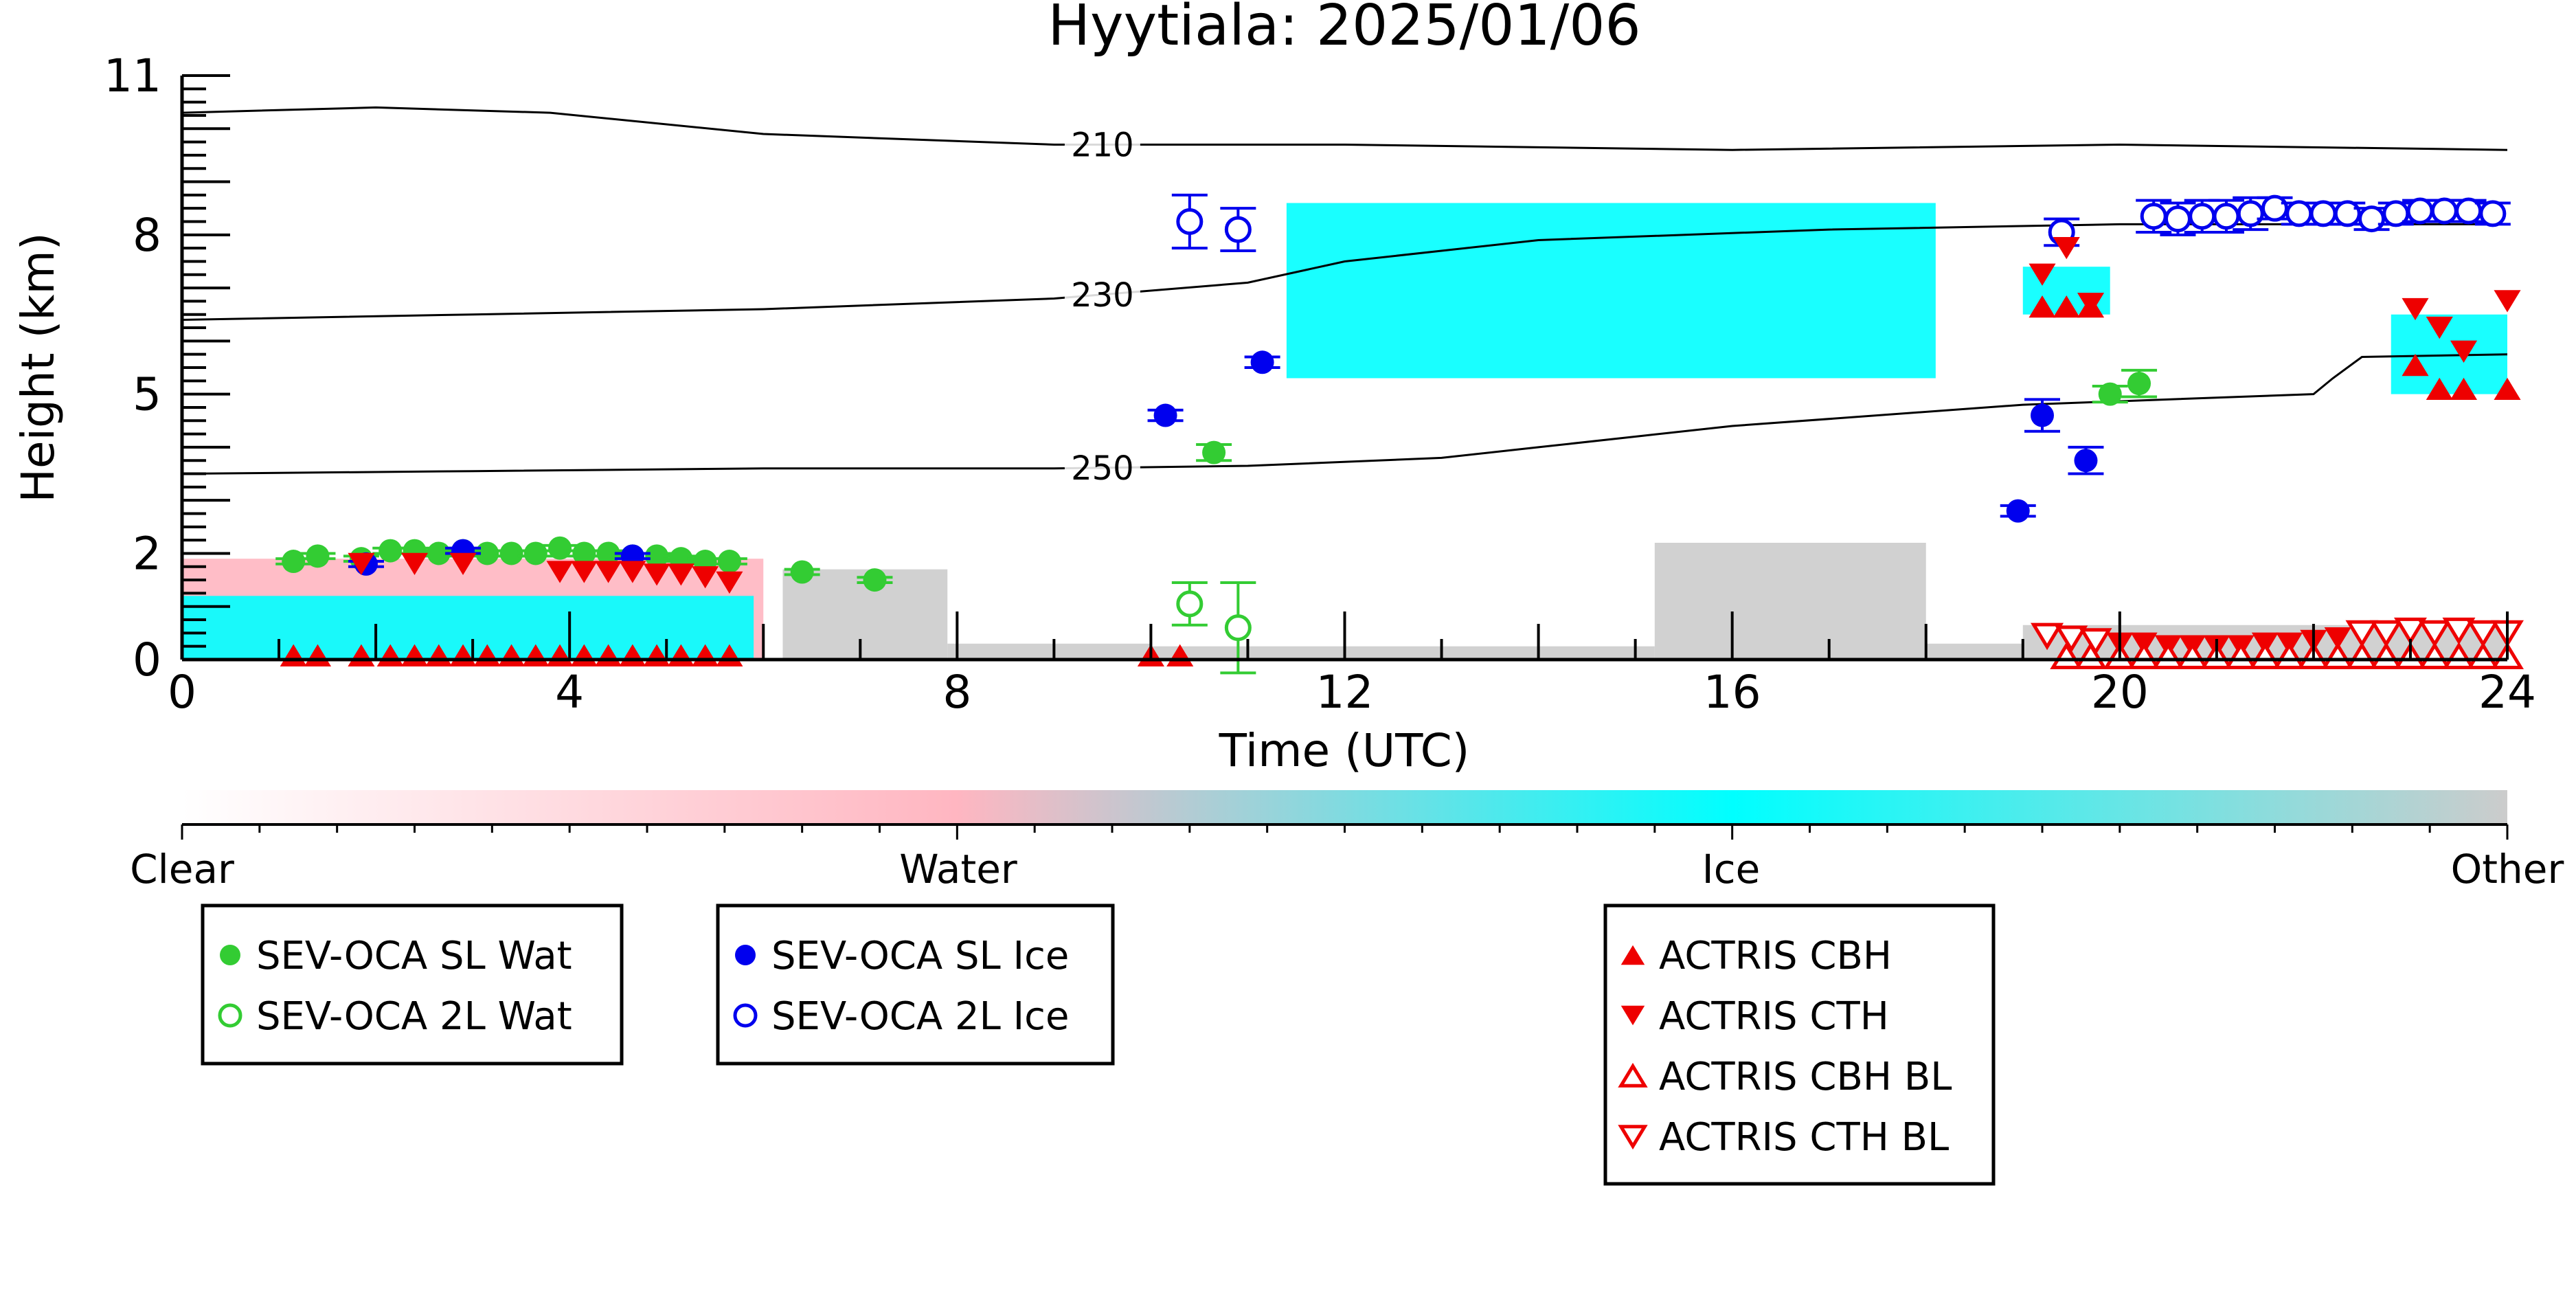 This screenshot has height=1291, width=2576. Describe the element at coordinates (414, 1016) in the screenshot. I see `legend-label: SEV-OCA 2L Wat` at that location.